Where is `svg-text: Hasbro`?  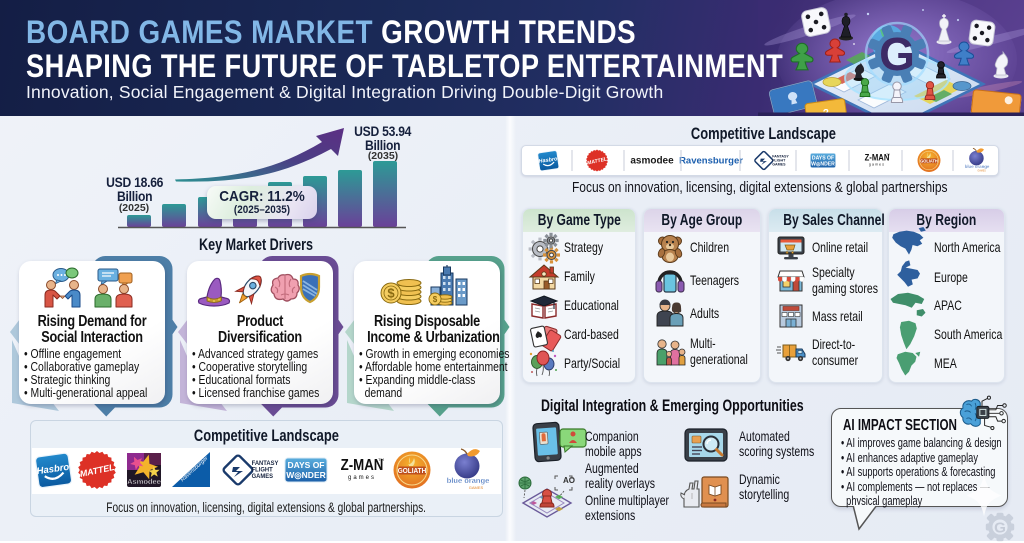 svg-text: Hasbro is located at coordinates (548, 160).